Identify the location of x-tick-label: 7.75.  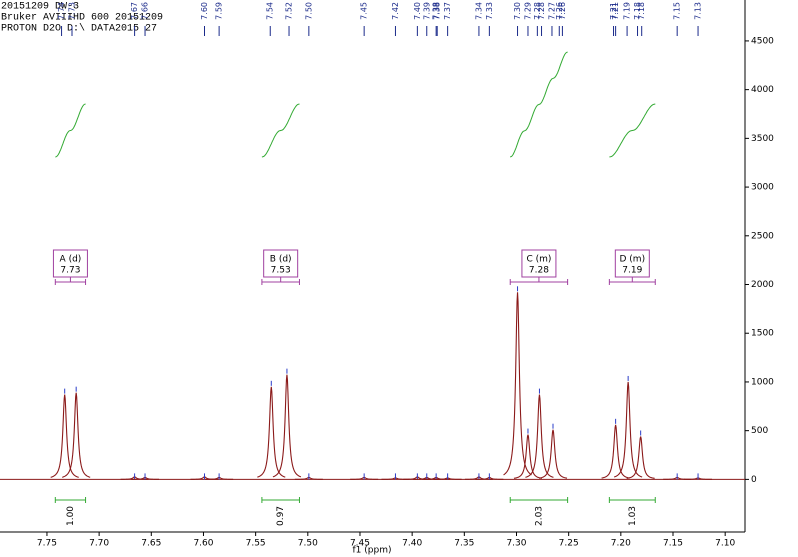
(47, 544).